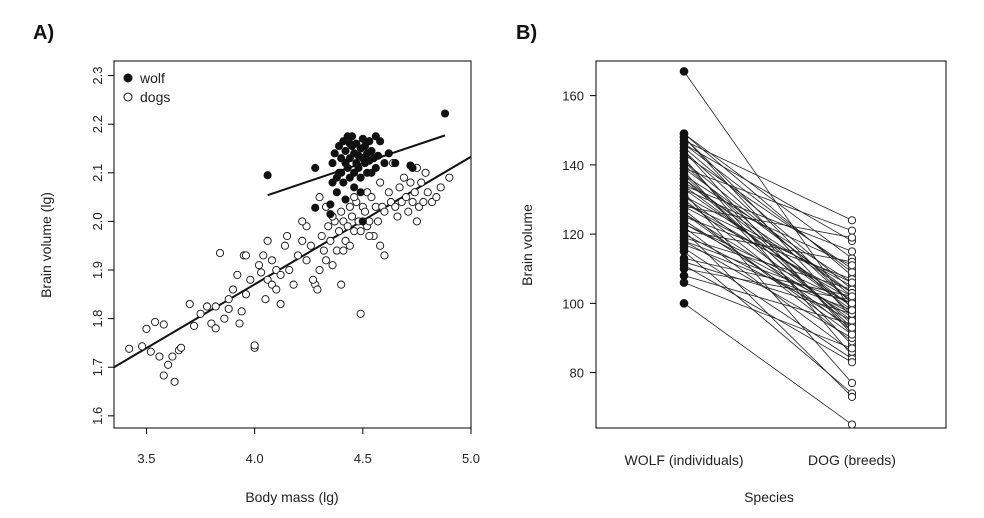 This screenshot has height=518, width=984. Describe the element at coordinates (46, 245) in the screenshot. I see `panel-a-y-axis-title: Brain volume (lg)` at that location.